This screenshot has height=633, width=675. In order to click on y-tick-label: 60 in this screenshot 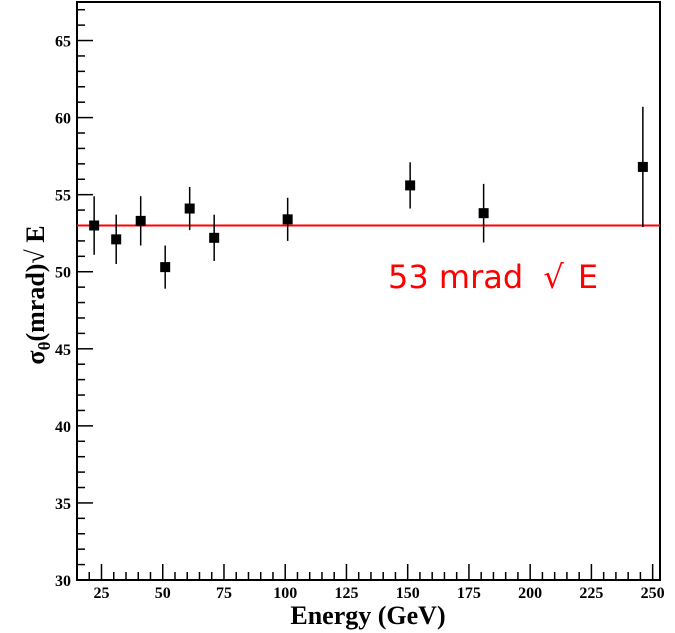, I will do `click(63, 119)`.